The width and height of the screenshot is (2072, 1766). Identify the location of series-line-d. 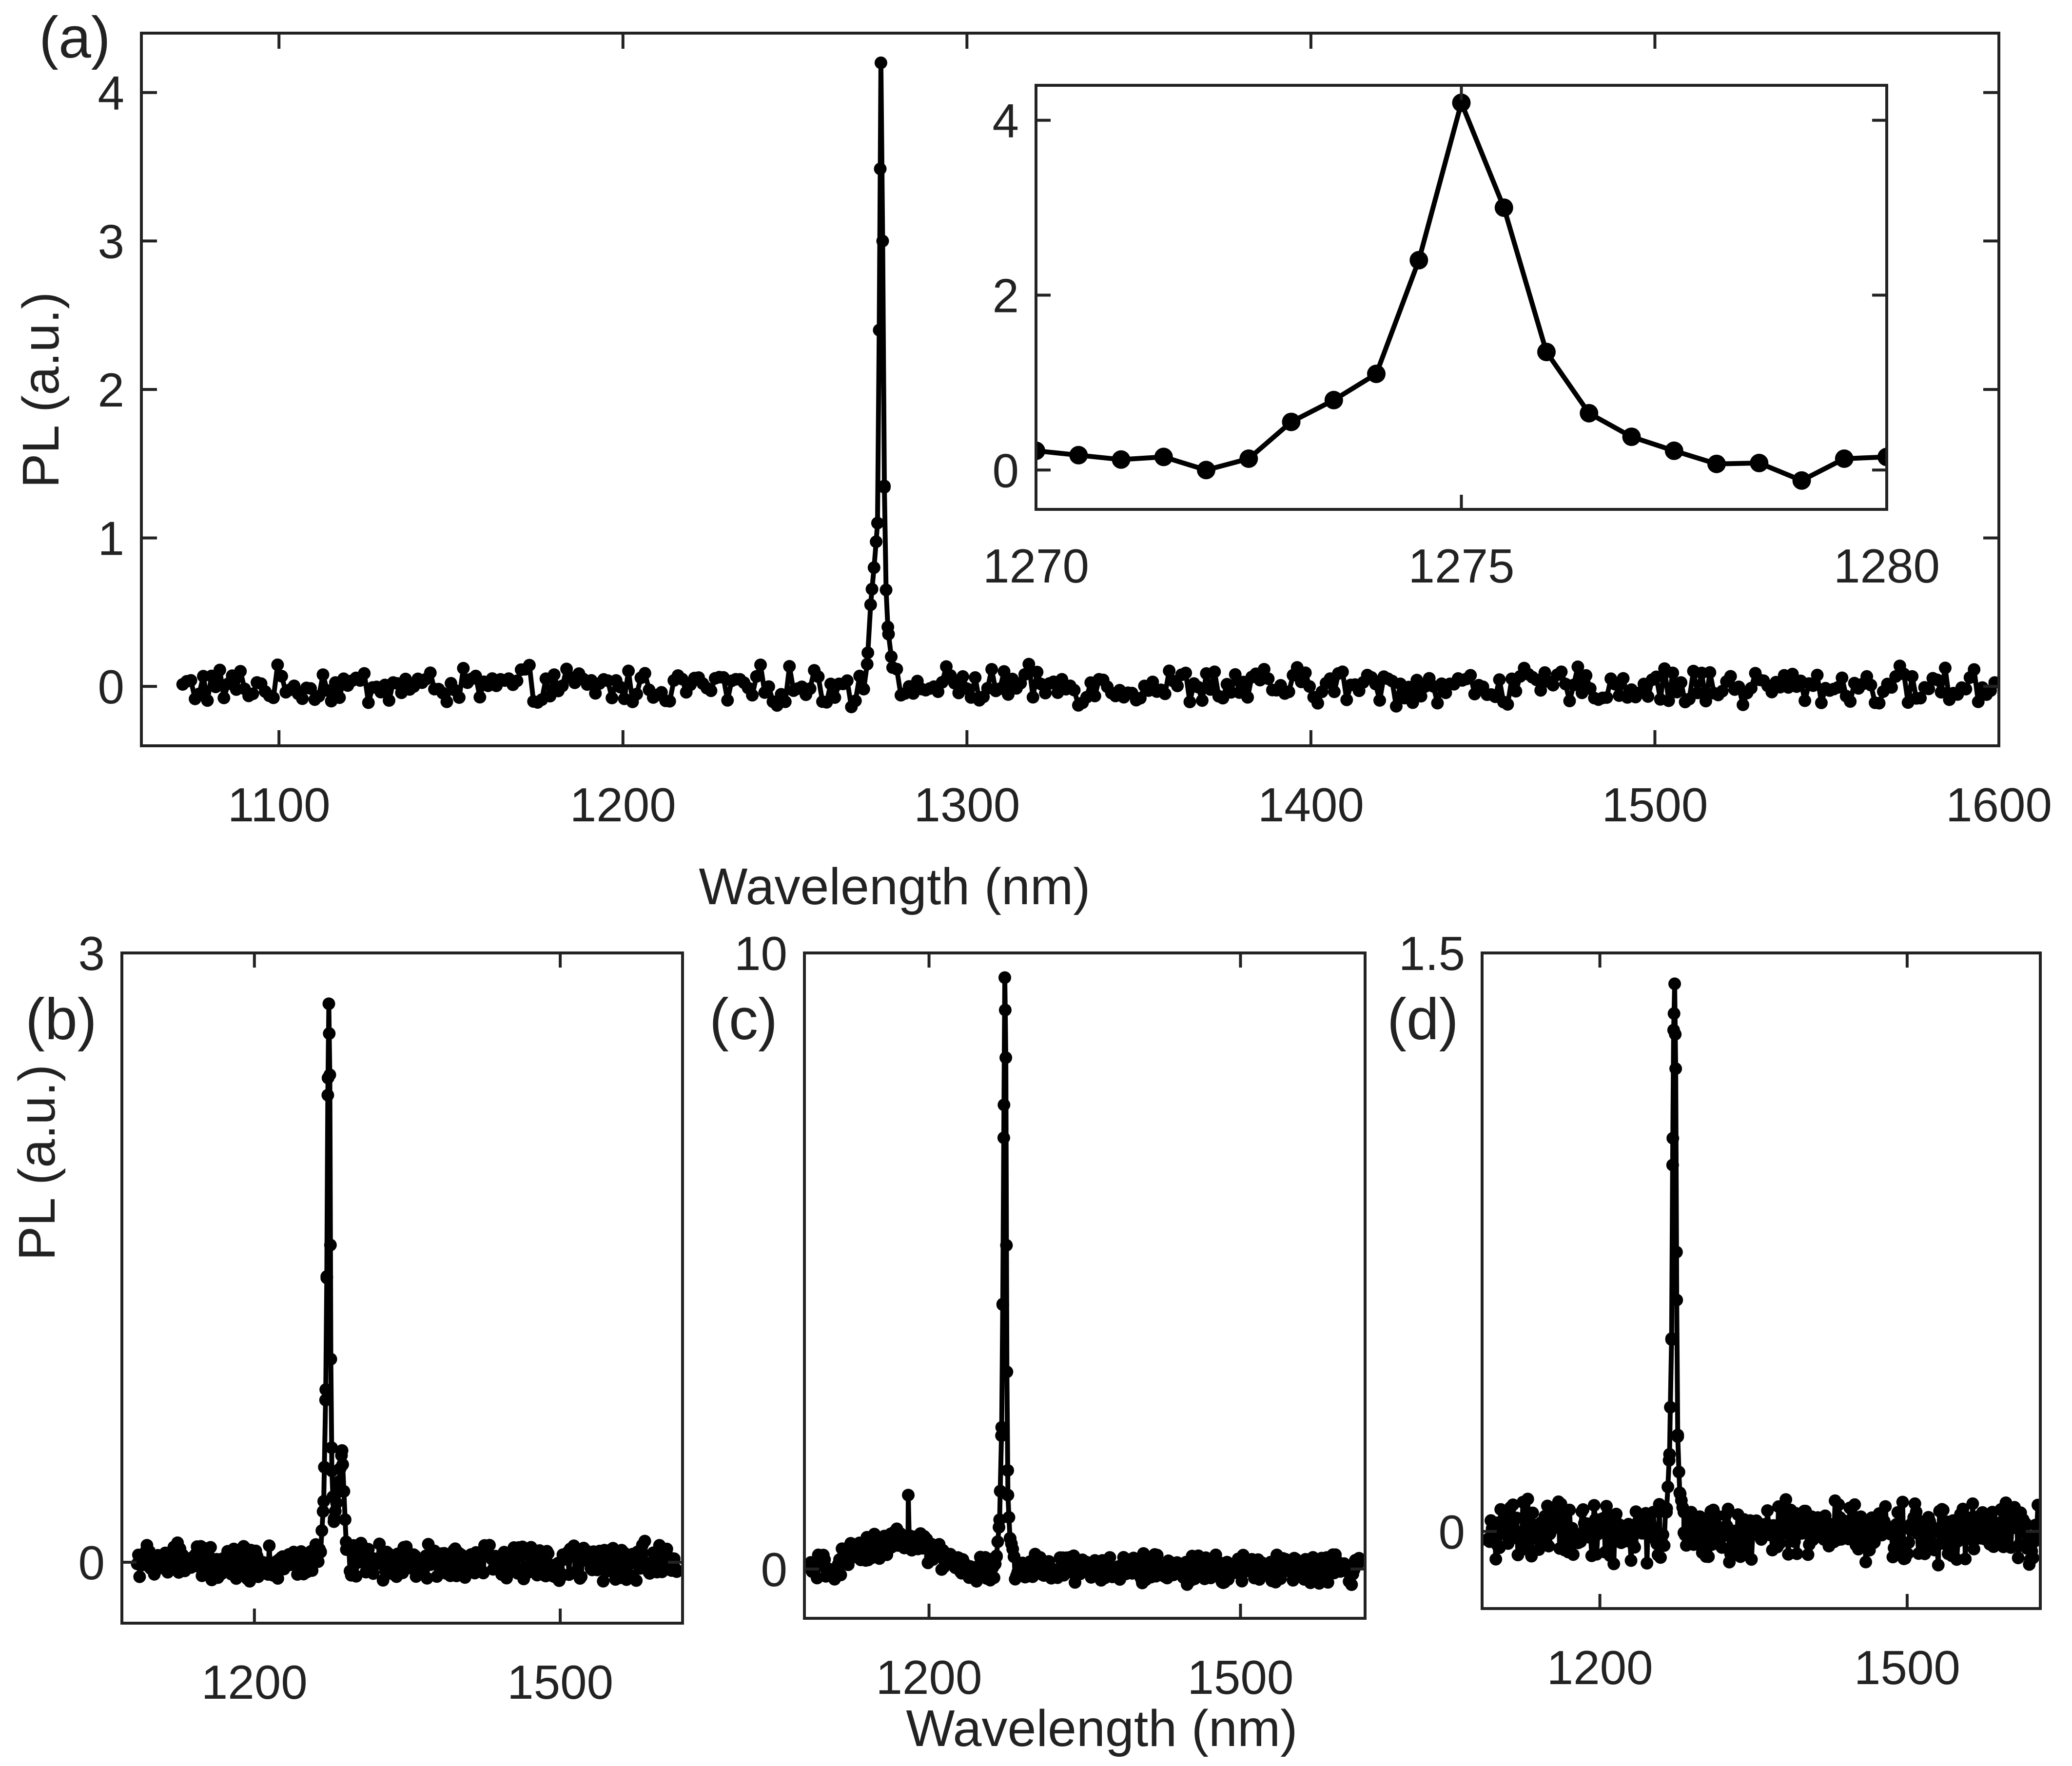
(1763, 1274).